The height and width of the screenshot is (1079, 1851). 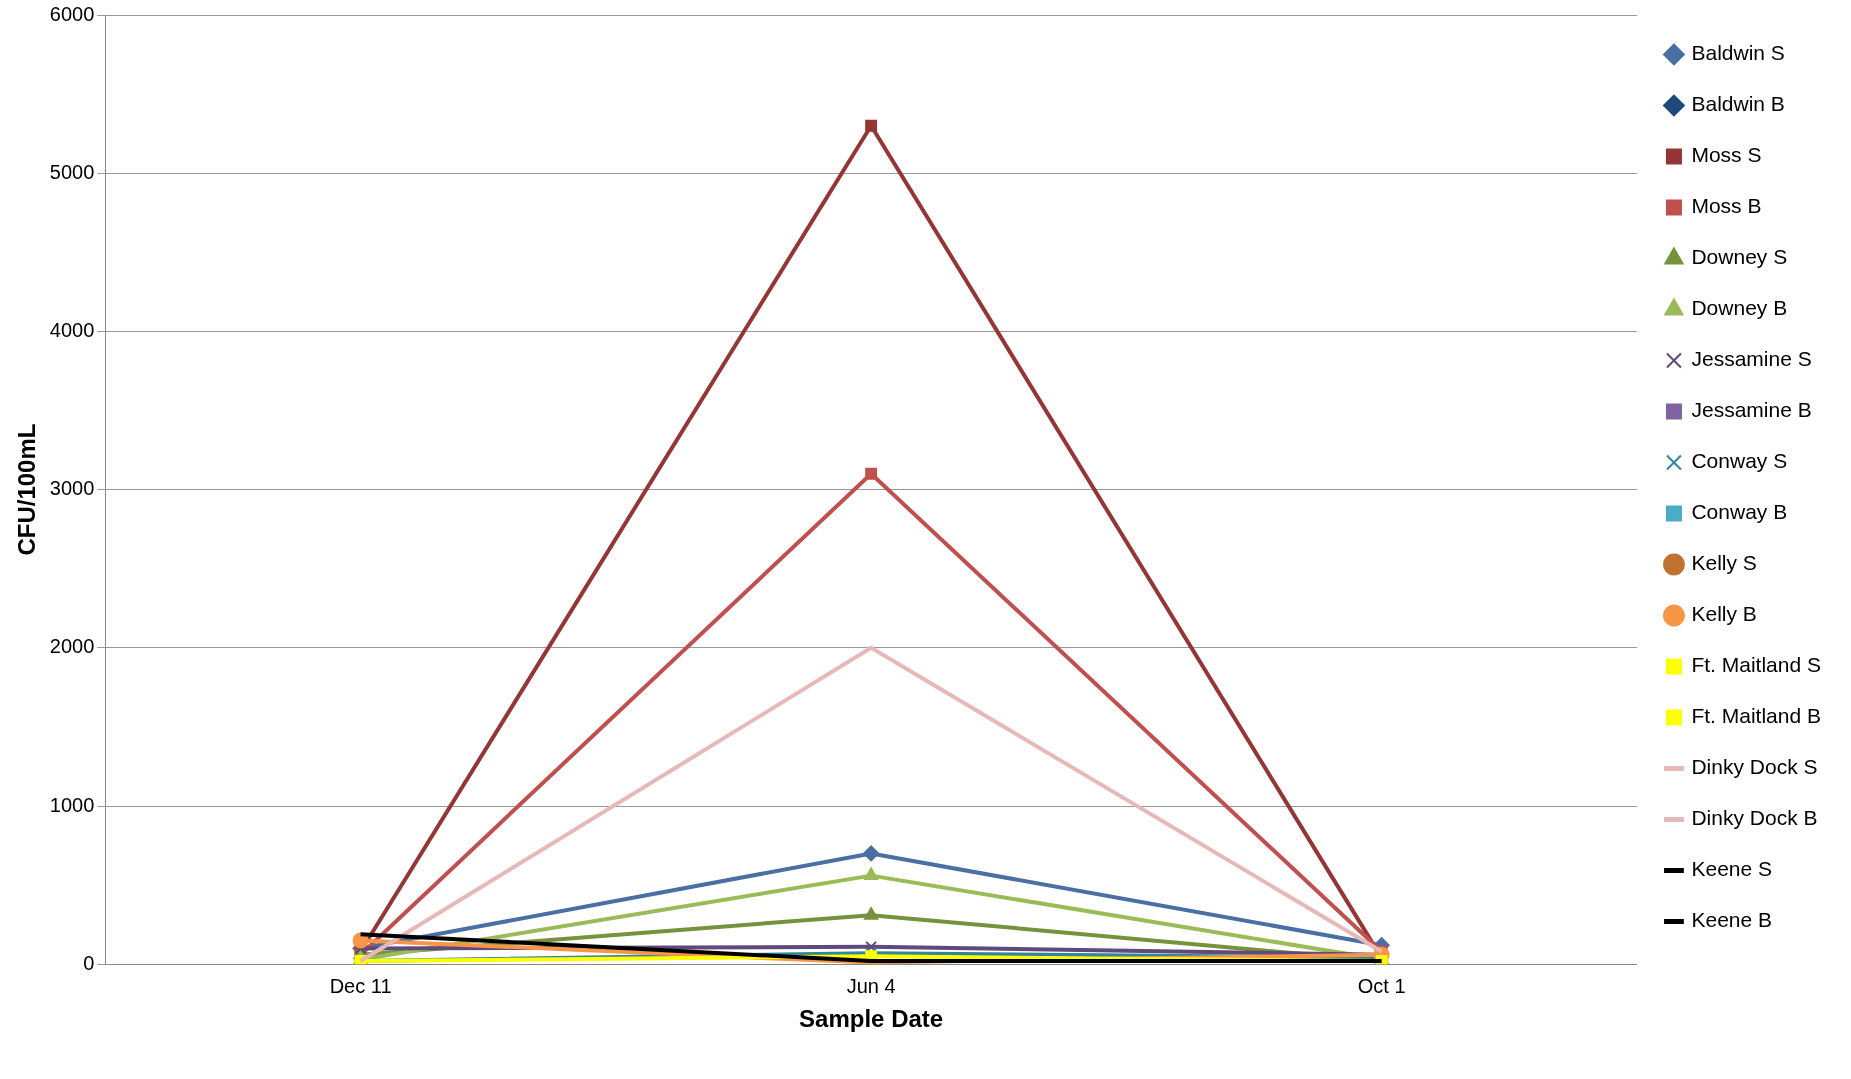 What do you see at coordinates (72, 488) in the screenshot?
I see `y-tick-label: 3000` at bounding box center [72, 488].